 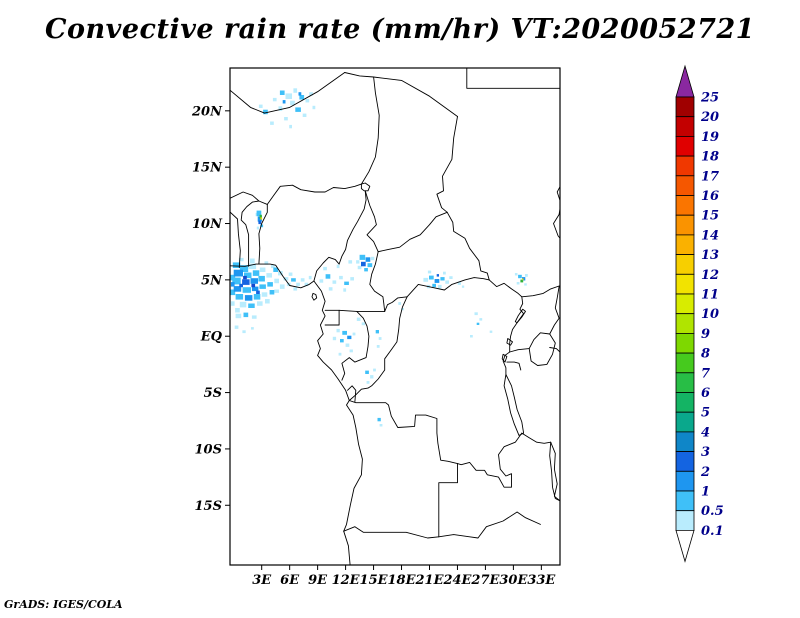 What do you see at coordinates (318, 580) in the screenshot?
I see `lon-tick-label: 9E` at bounding box center [318, 580].